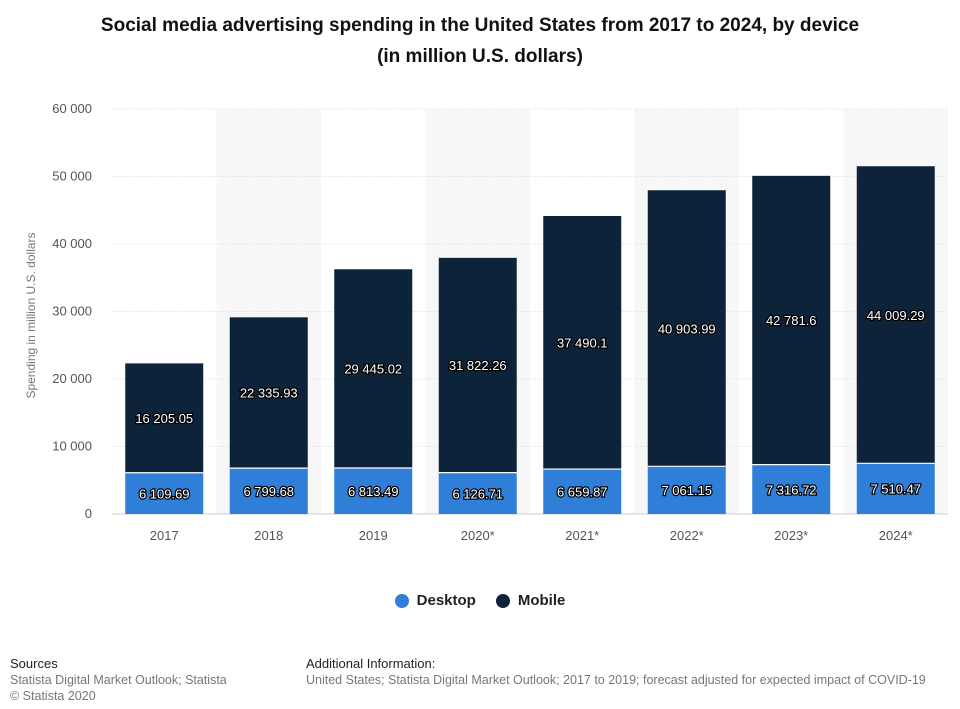  I want to click on y-tick-label: 30 000, so click(72, 311).